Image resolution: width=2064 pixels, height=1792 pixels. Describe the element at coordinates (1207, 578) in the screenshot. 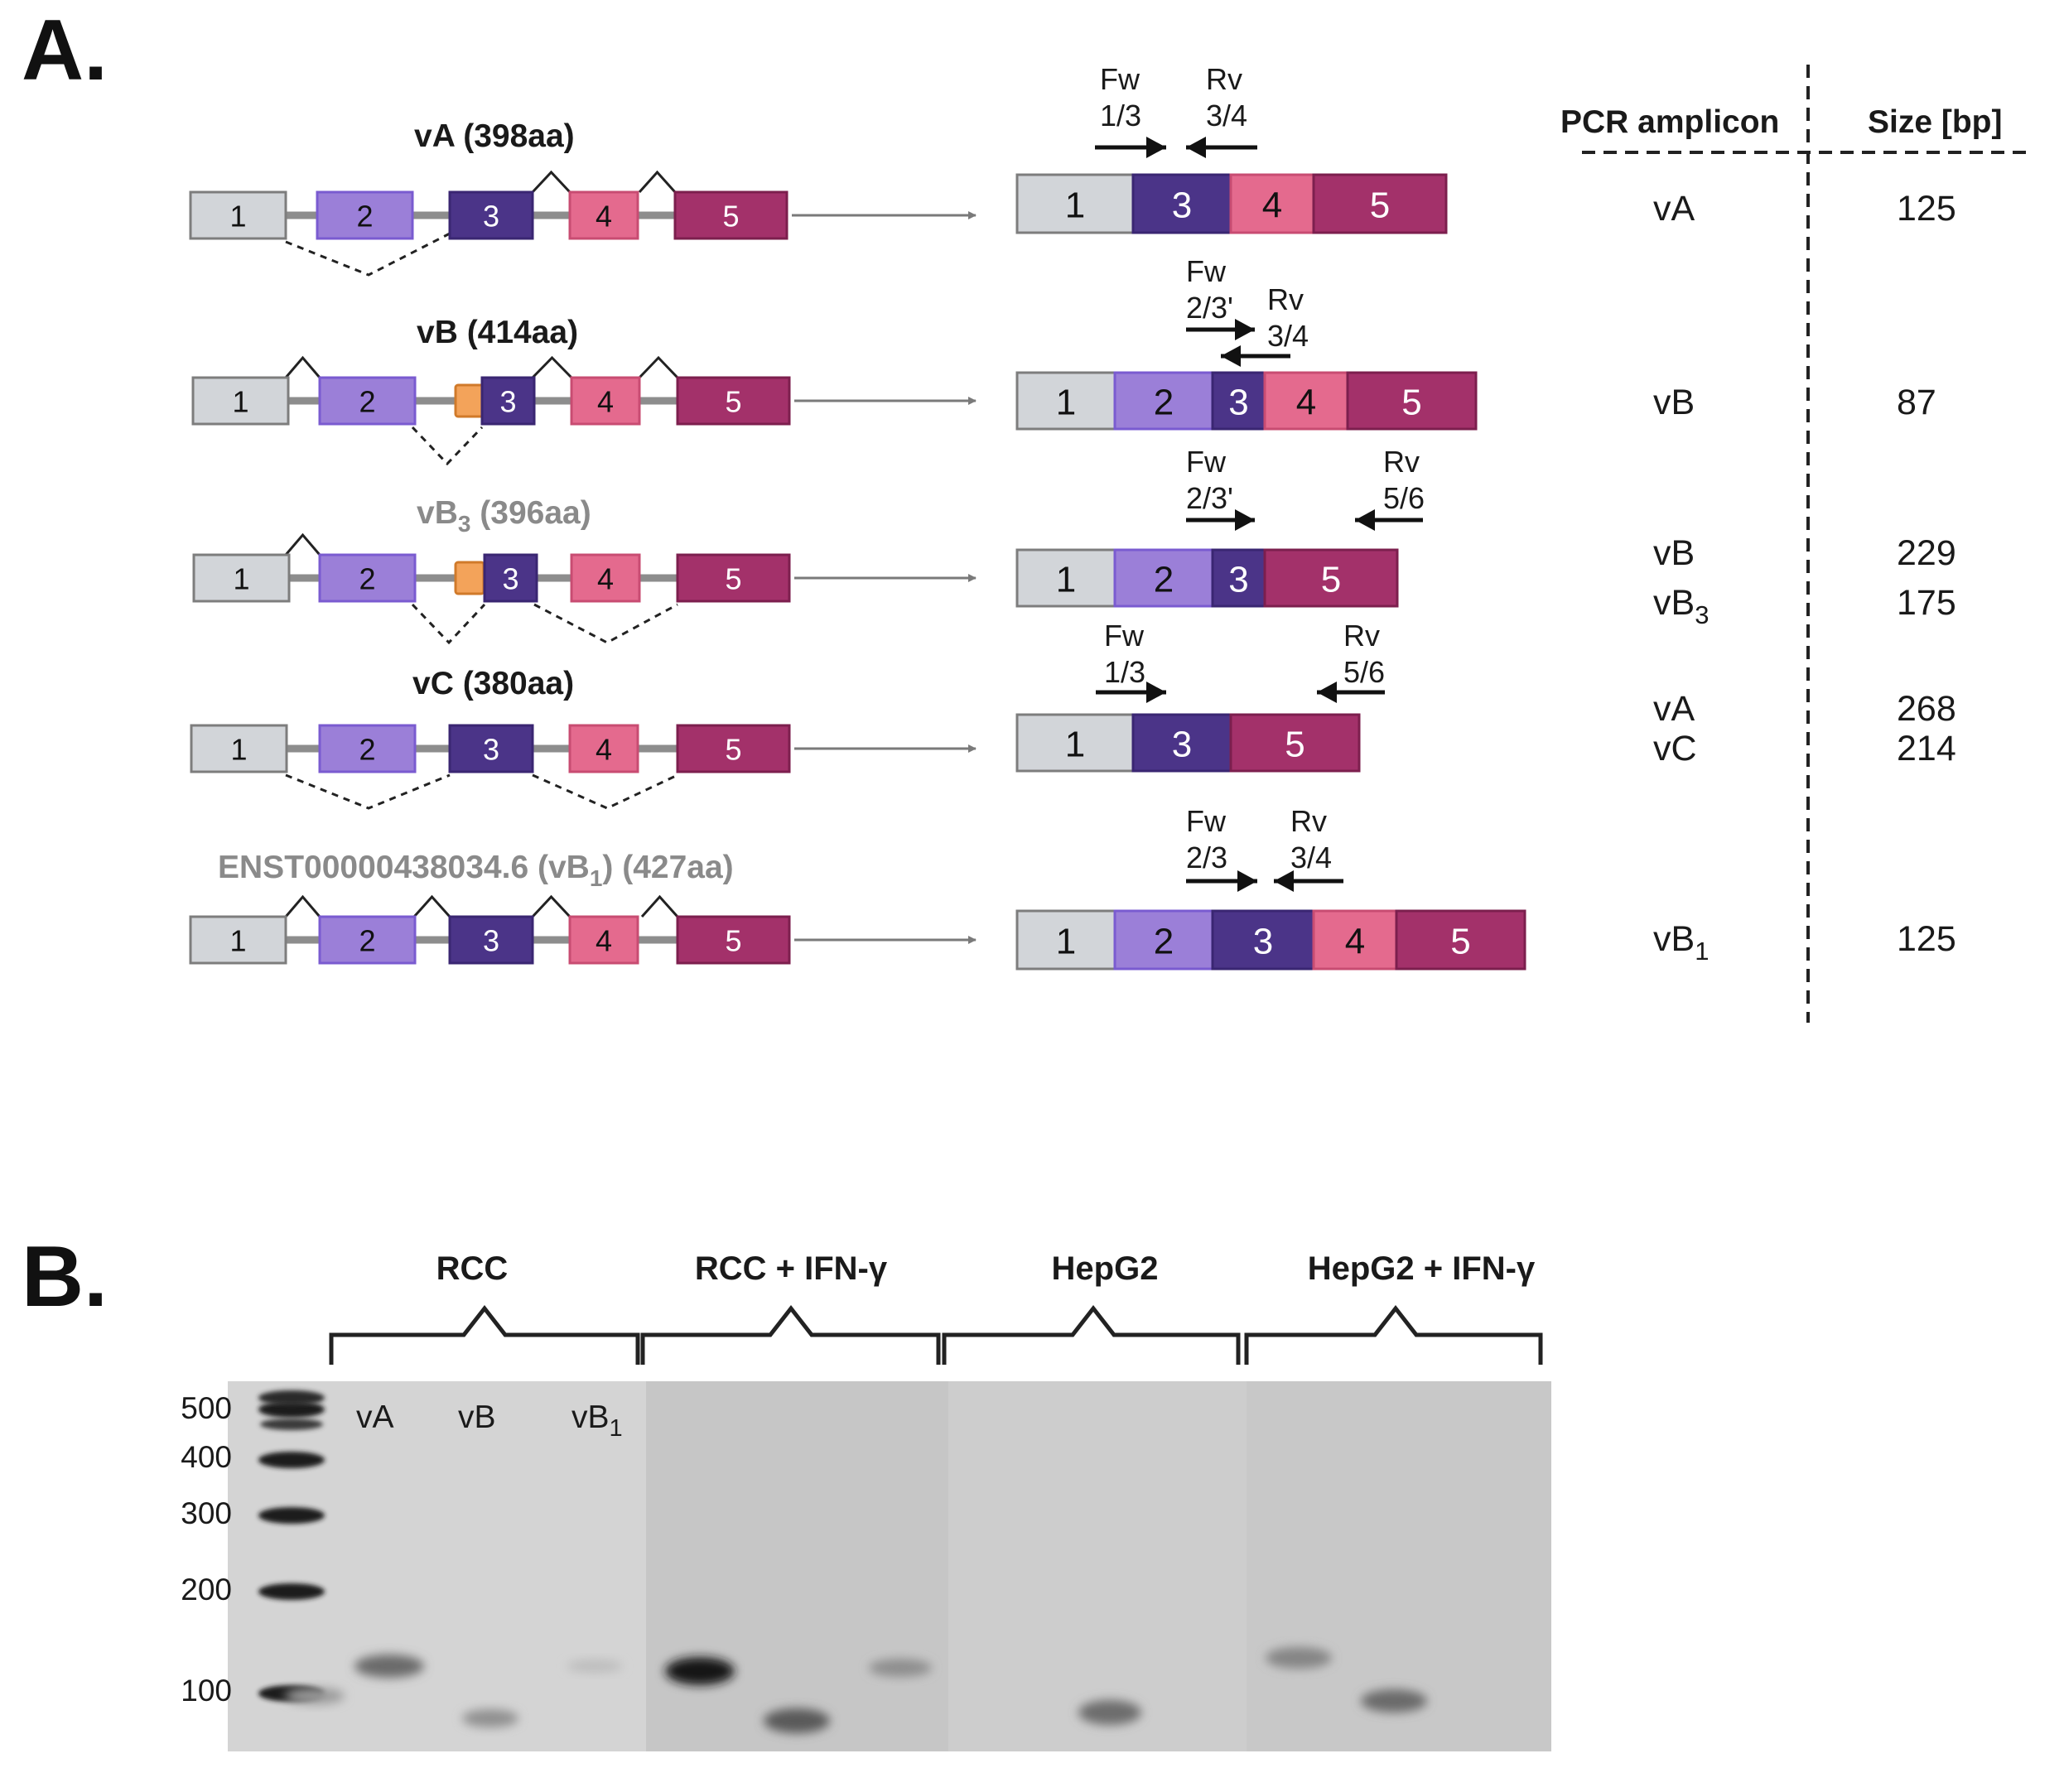

I see `mrna-3: 1 2 3 5` at that location.